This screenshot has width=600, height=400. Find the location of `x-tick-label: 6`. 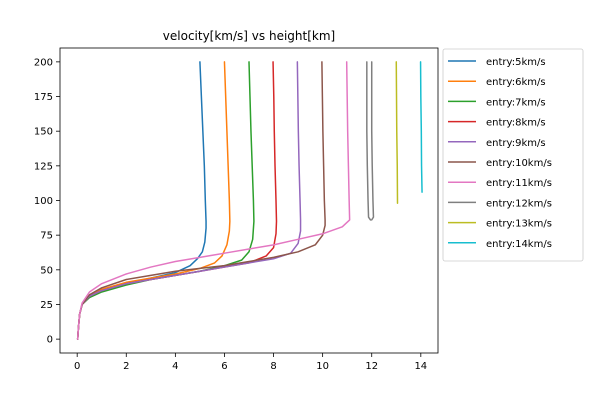

x-tick-label: 6 is located at coordinates (224, 366).